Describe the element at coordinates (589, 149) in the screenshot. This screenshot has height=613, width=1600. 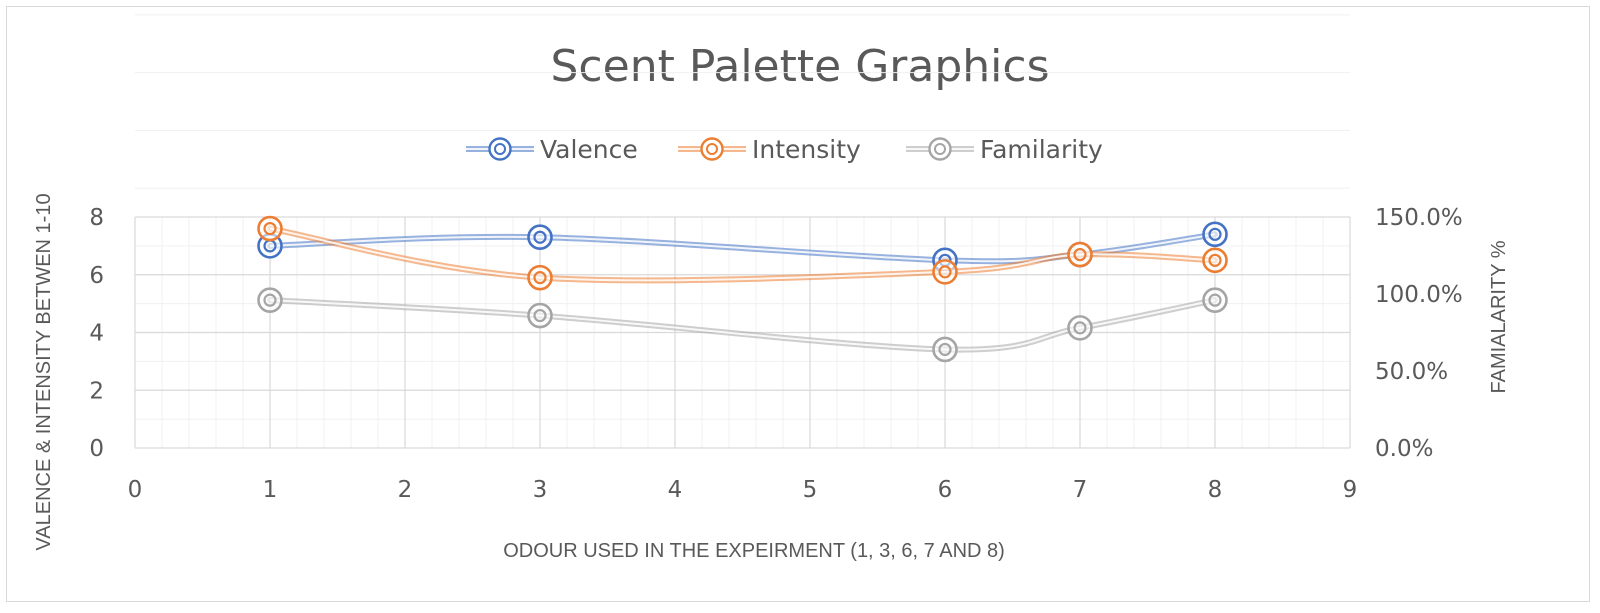
I see `legend-label: Valence` at that location.